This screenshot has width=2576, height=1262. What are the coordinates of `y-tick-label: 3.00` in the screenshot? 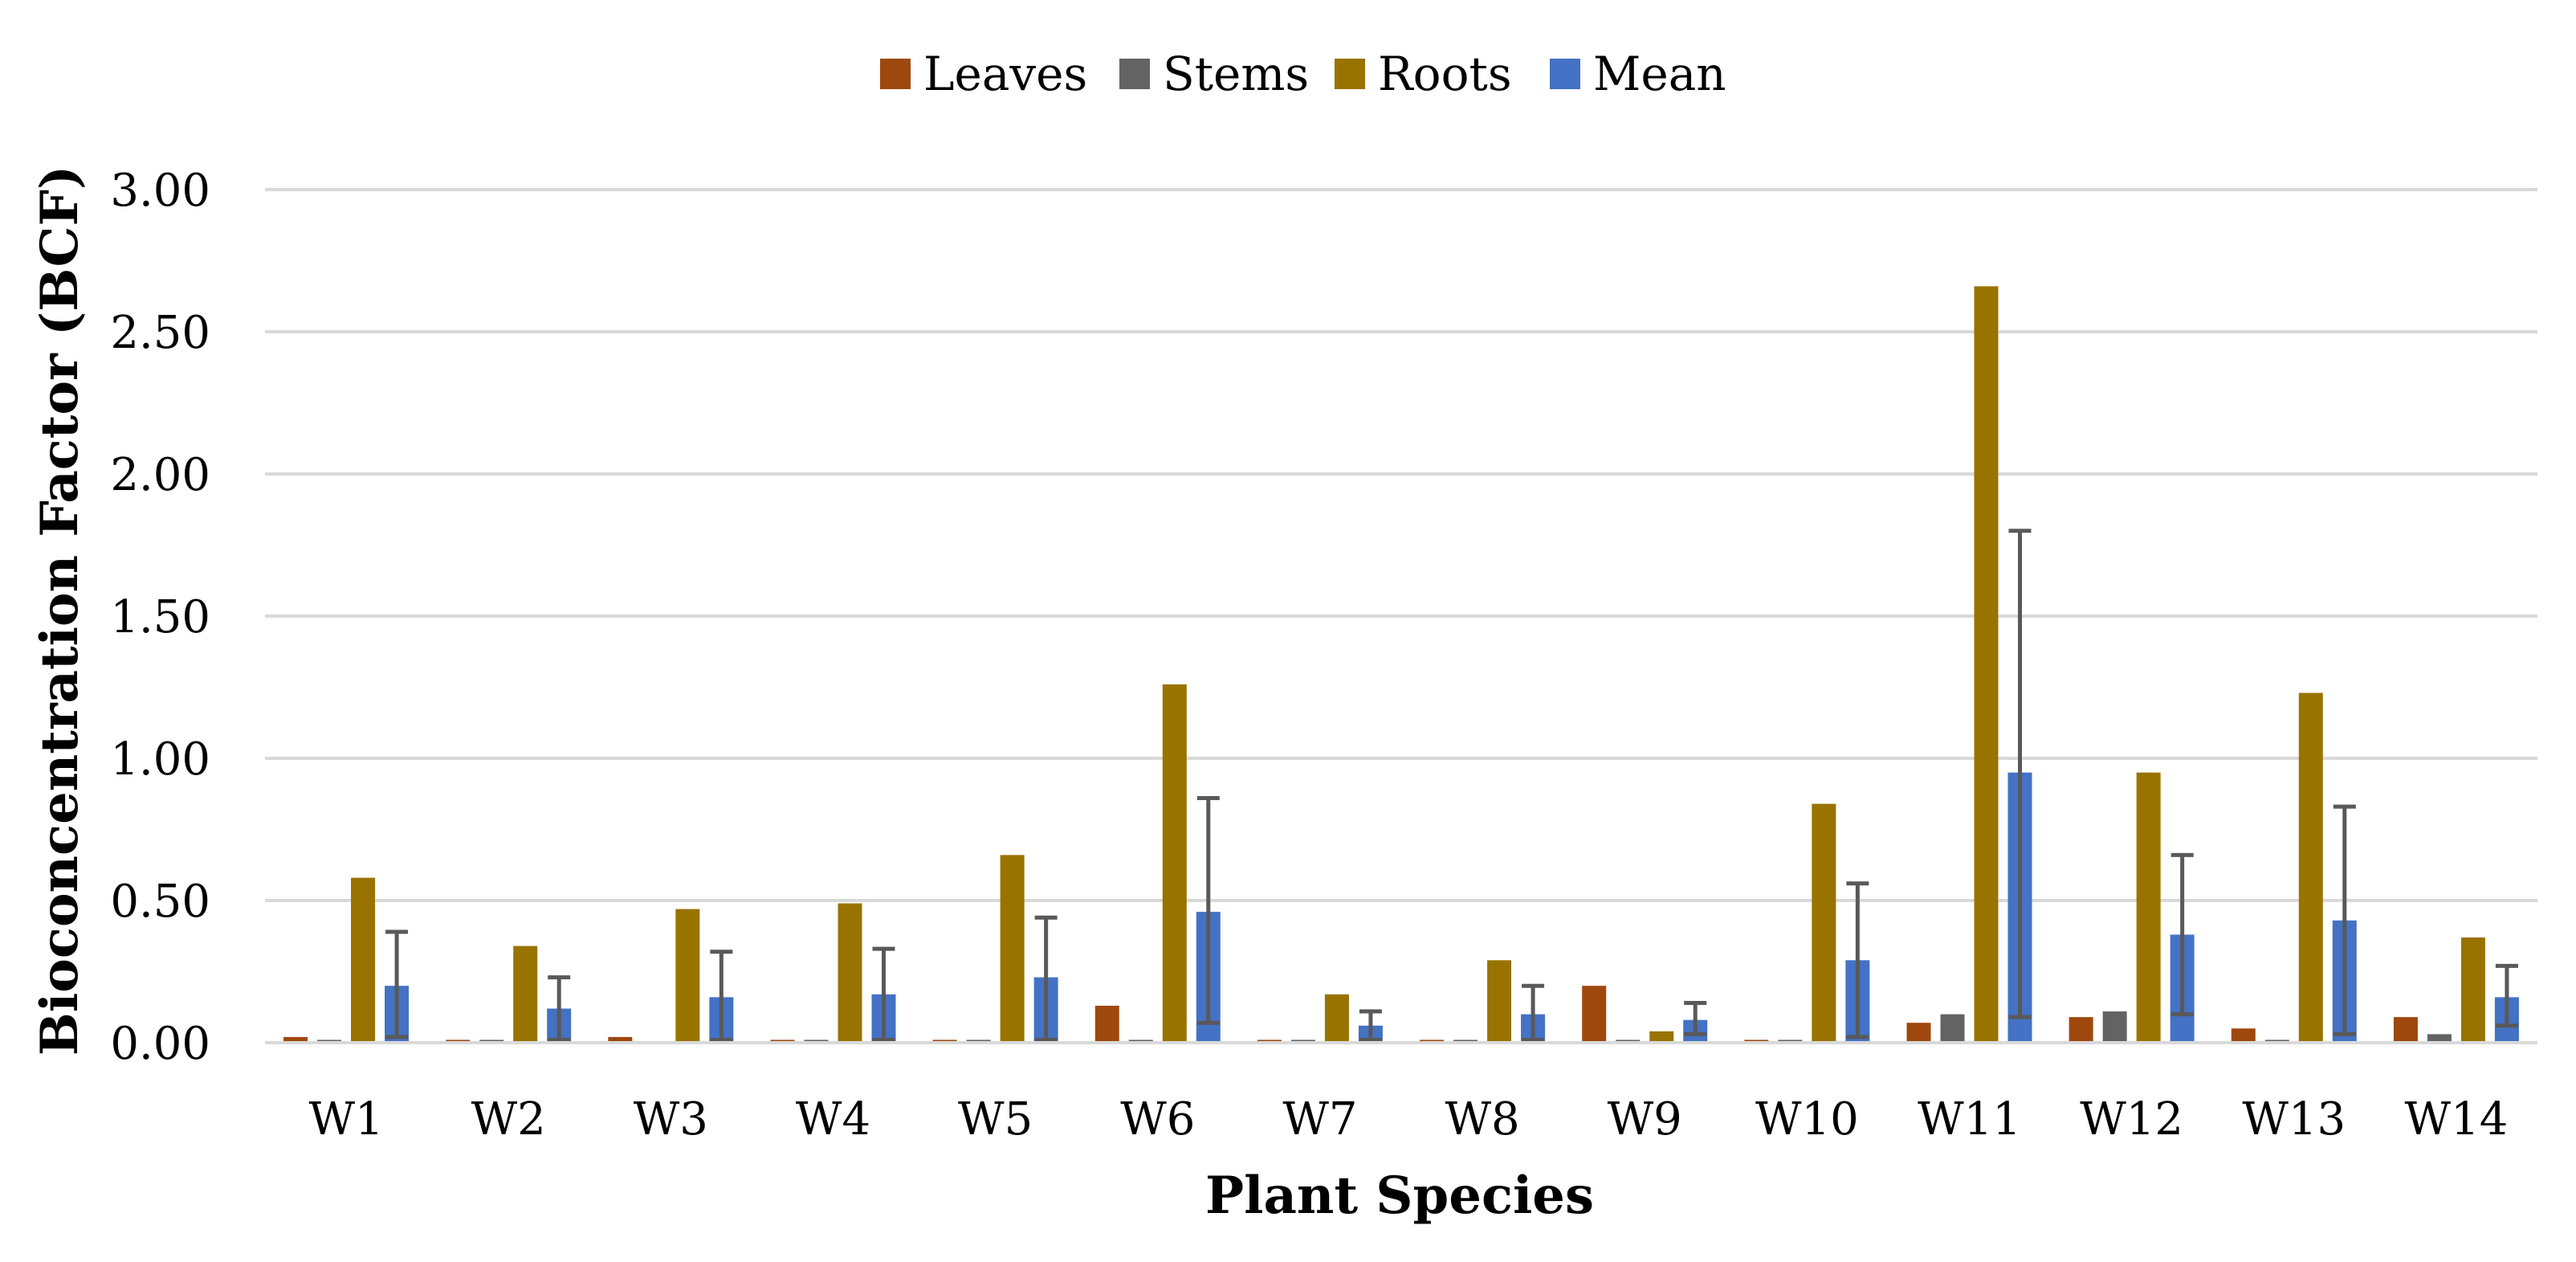 It's located at (160, 191).